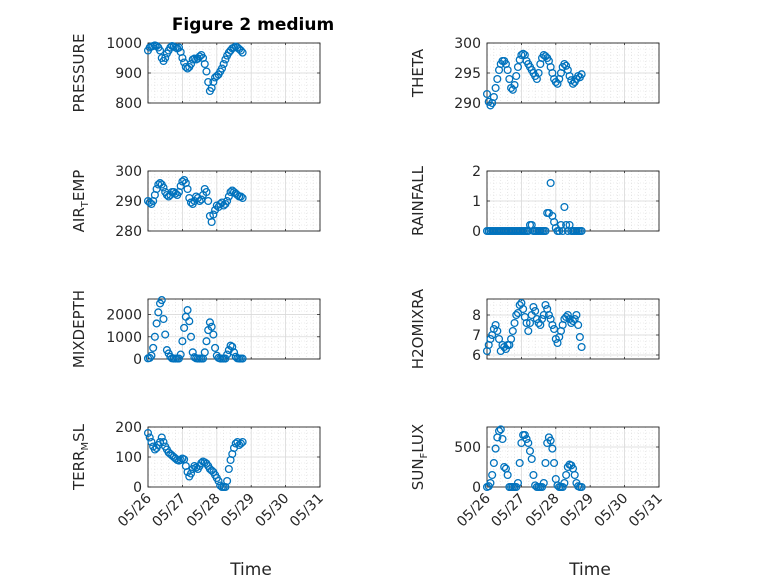 This screenshot has height=583, width=778. What do you see at coordinates (250, 570) in the screenshot?
I see `x-axis-label: Time` at bounding box center [250, 570].